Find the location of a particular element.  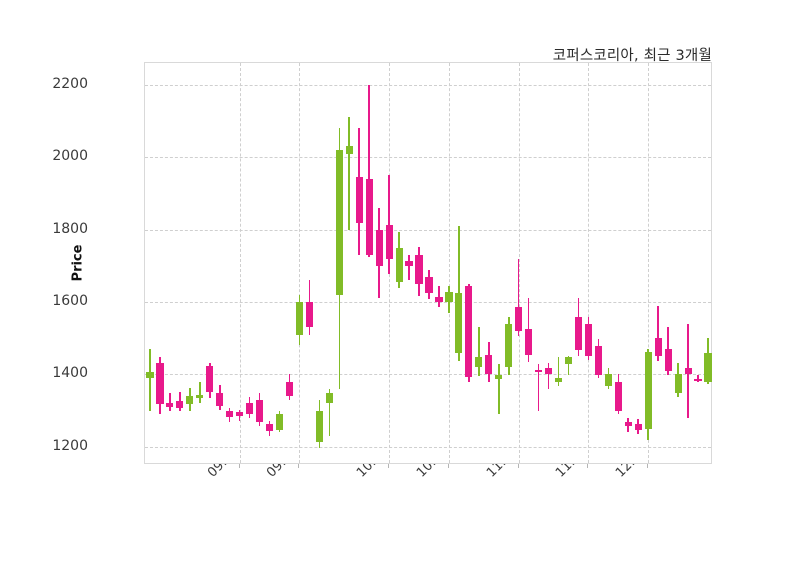

chart-title: 코퍼스코리아, 최근 3개월 is located at coordinates (632, 56).